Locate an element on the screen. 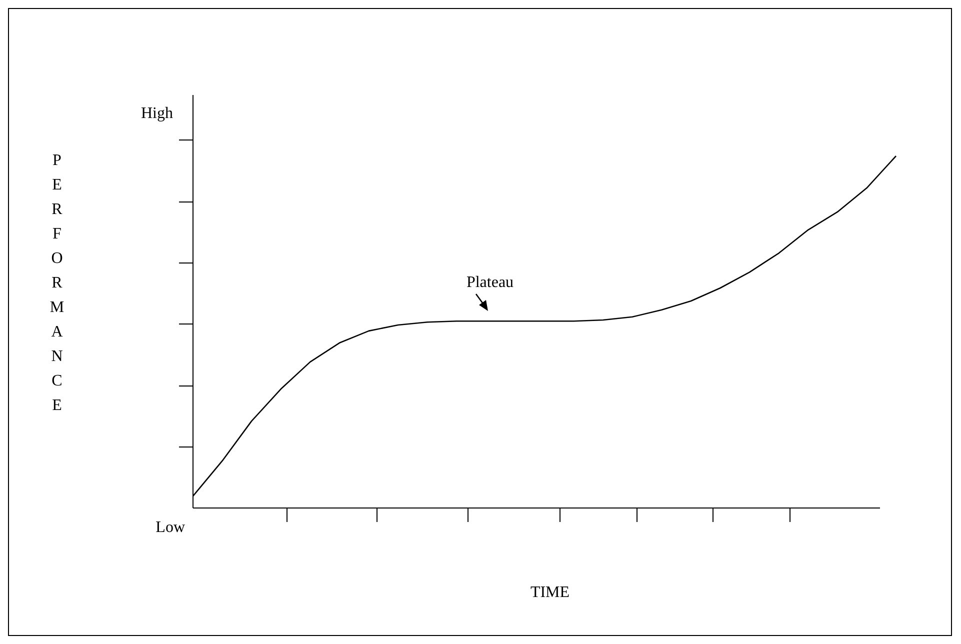 This screenshot has height=644, width=961. text: Low is located at coordinates (171, 527).